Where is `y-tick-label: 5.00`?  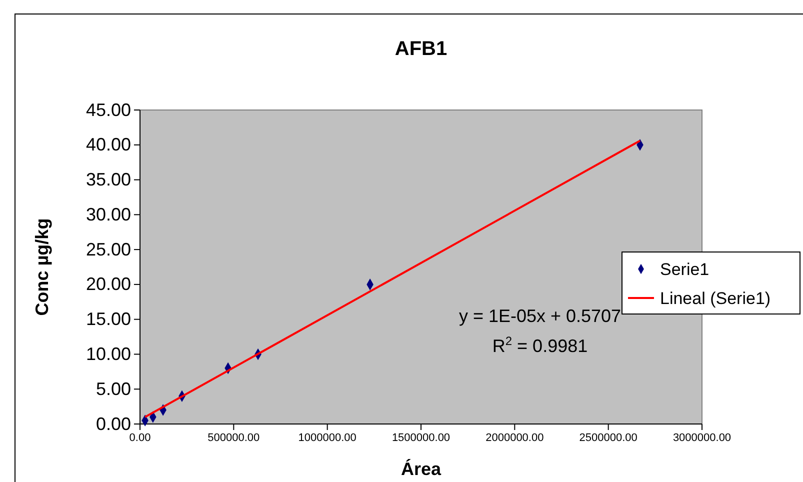 y-tick-label: 5.00 is located at coordinates (113, 388).